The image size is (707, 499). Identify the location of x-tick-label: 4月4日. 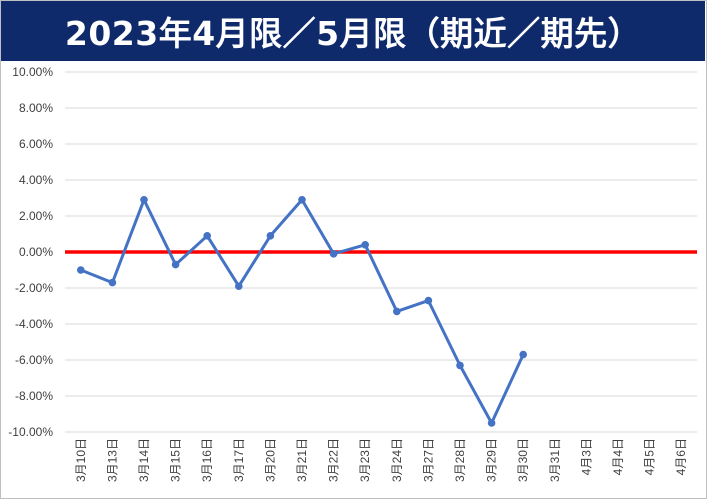
(618, 456).